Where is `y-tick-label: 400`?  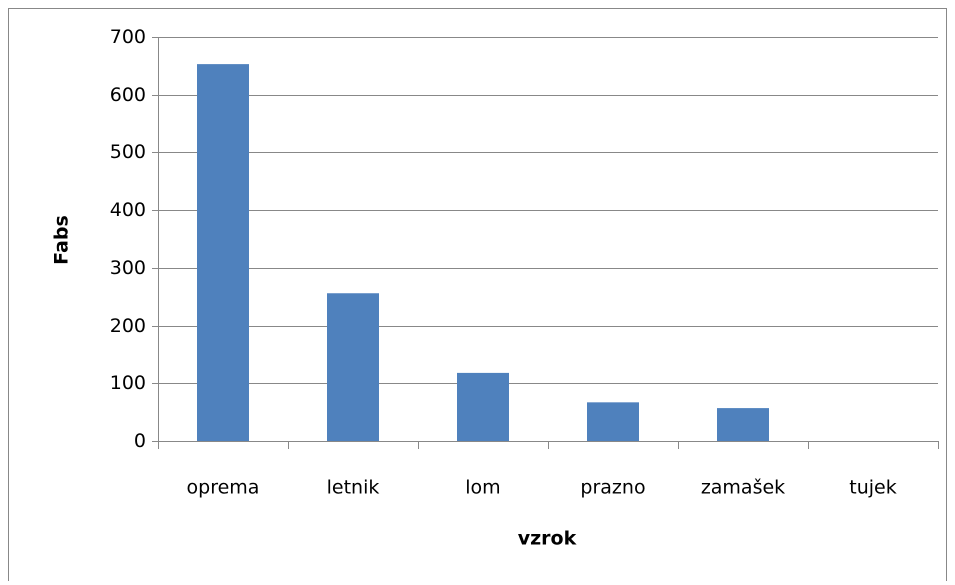
y-tick-label: 400 is located at coordinates (128, 210).